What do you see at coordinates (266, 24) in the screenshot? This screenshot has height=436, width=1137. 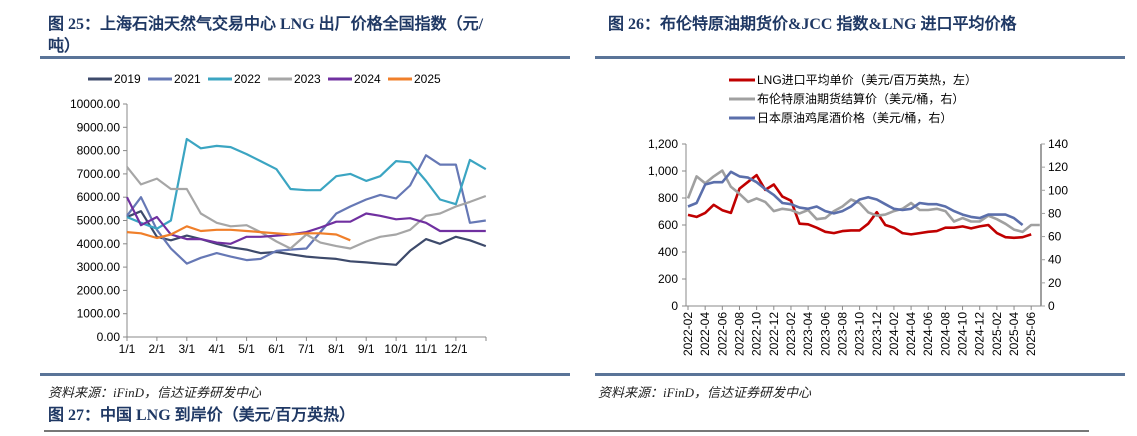 I see `fig25-title-line1: 图 25：上海石油天然气交易中心 LNG 出厂价格全国指数（元/` at bounding box center [266, 24].